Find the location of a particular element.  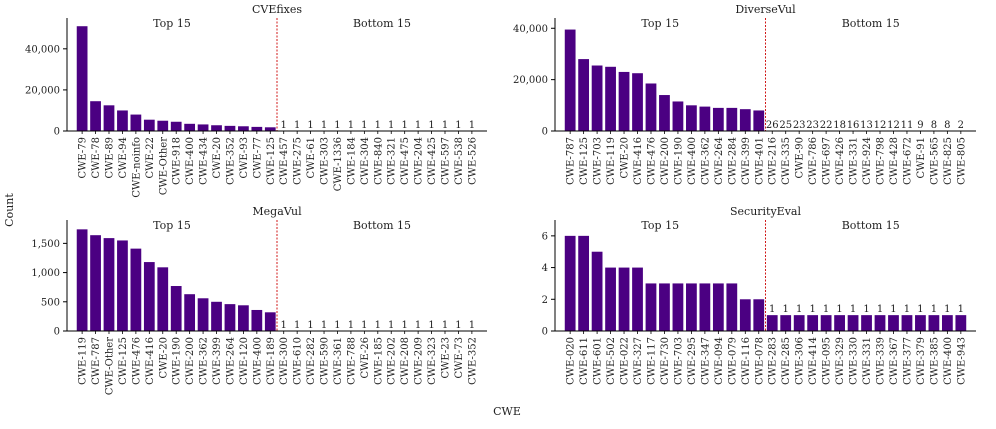

panel-3-category-label: CWE-73 is located at coordinates (459, 358).